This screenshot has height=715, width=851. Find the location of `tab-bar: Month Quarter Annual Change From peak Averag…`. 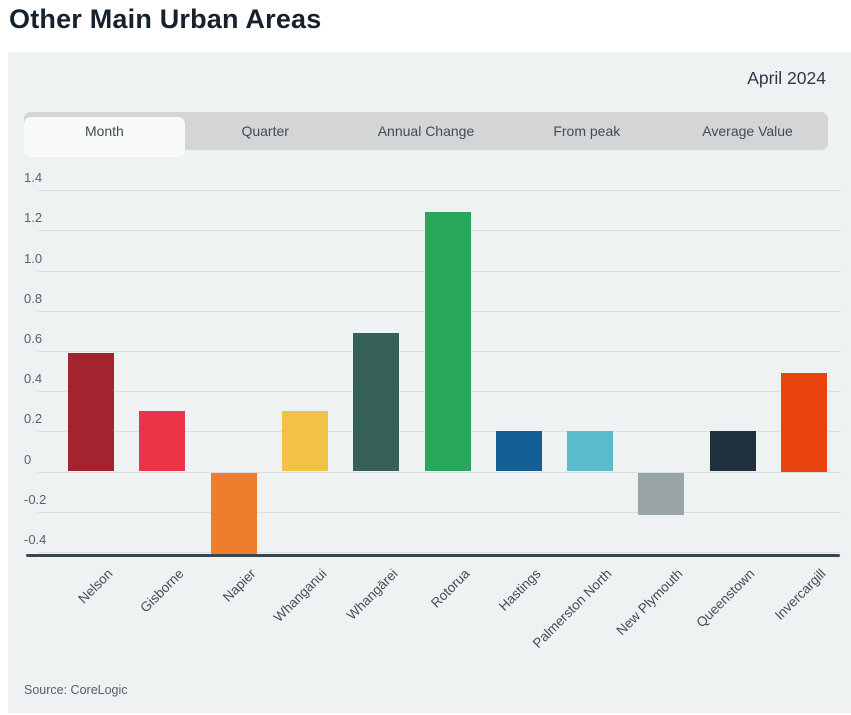

tab-bar: Month Quarter Annual Change From peak Averag… is located at coordinates (426, 134).